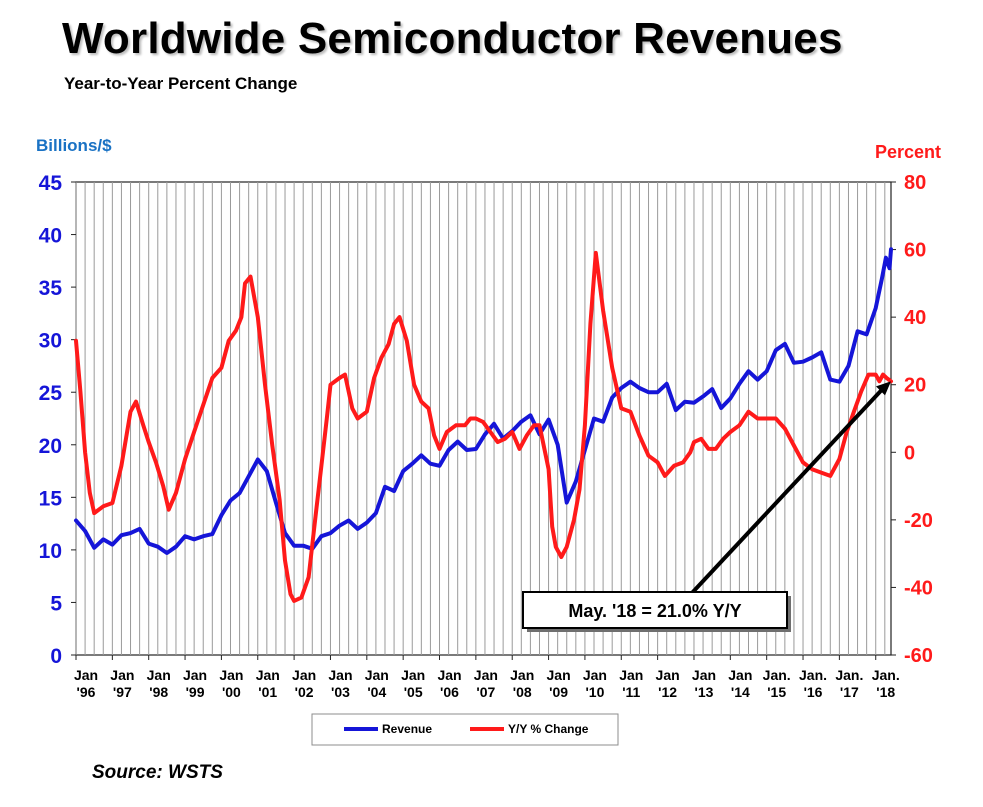 This screenshot has width=983, height=807. I want to click on x-tick-label-year: '02, so click(304, 692).